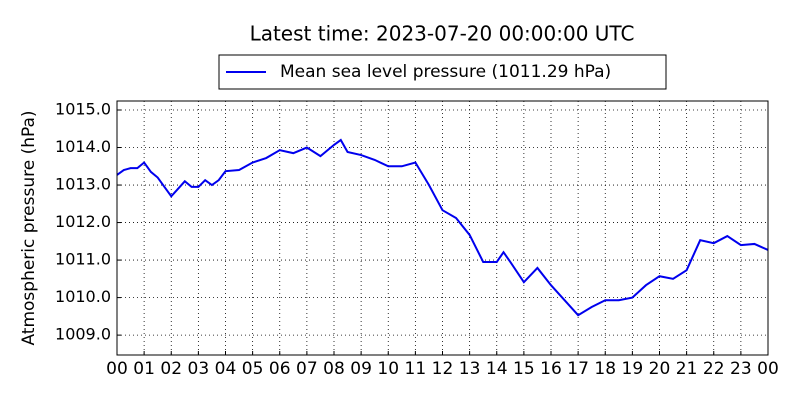 The height and width of the screenshot is (404, 800). I want to click on legend-label: Mean sea level pressure (1011.29 hPa), so click(445, 72).